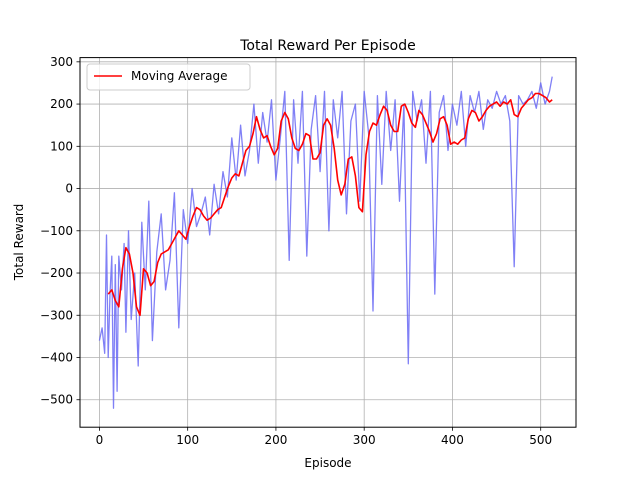 Image resolution: width=640 pixels, height=484 pixels. What do you see at coordinates (540, 440) in the screenshot?
I see `x-tick-label: 500` at bounding box center [540, 440].